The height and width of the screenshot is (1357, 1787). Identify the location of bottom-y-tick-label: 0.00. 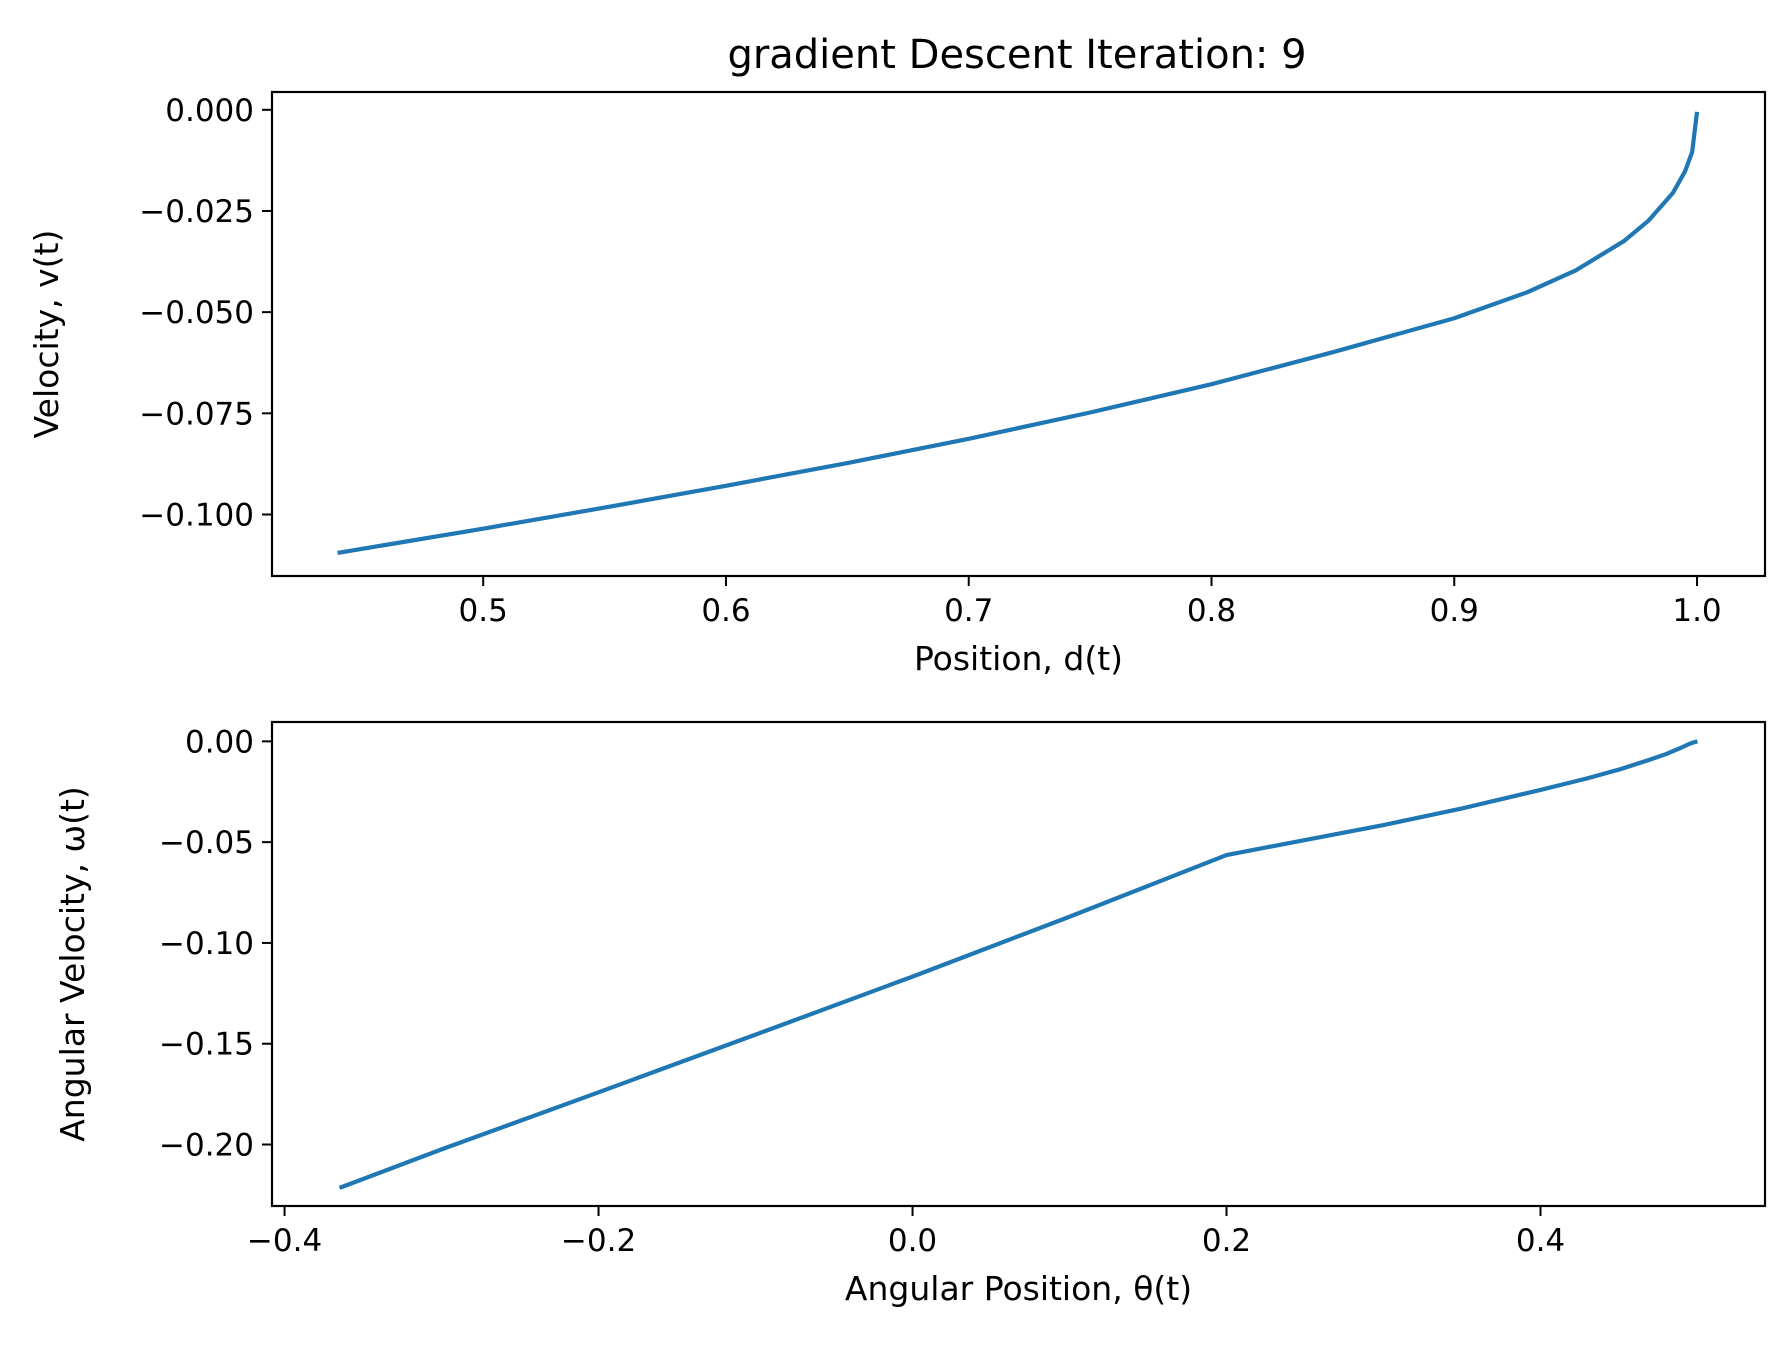
(219, 742).